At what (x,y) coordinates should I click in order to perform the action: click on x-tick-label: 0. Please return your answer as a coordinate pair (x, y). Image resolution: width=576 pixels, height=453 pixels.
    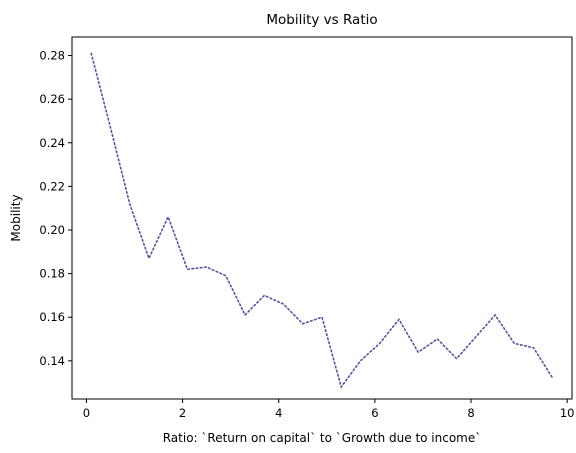
    Looking at the image, I should click on (86, 413).